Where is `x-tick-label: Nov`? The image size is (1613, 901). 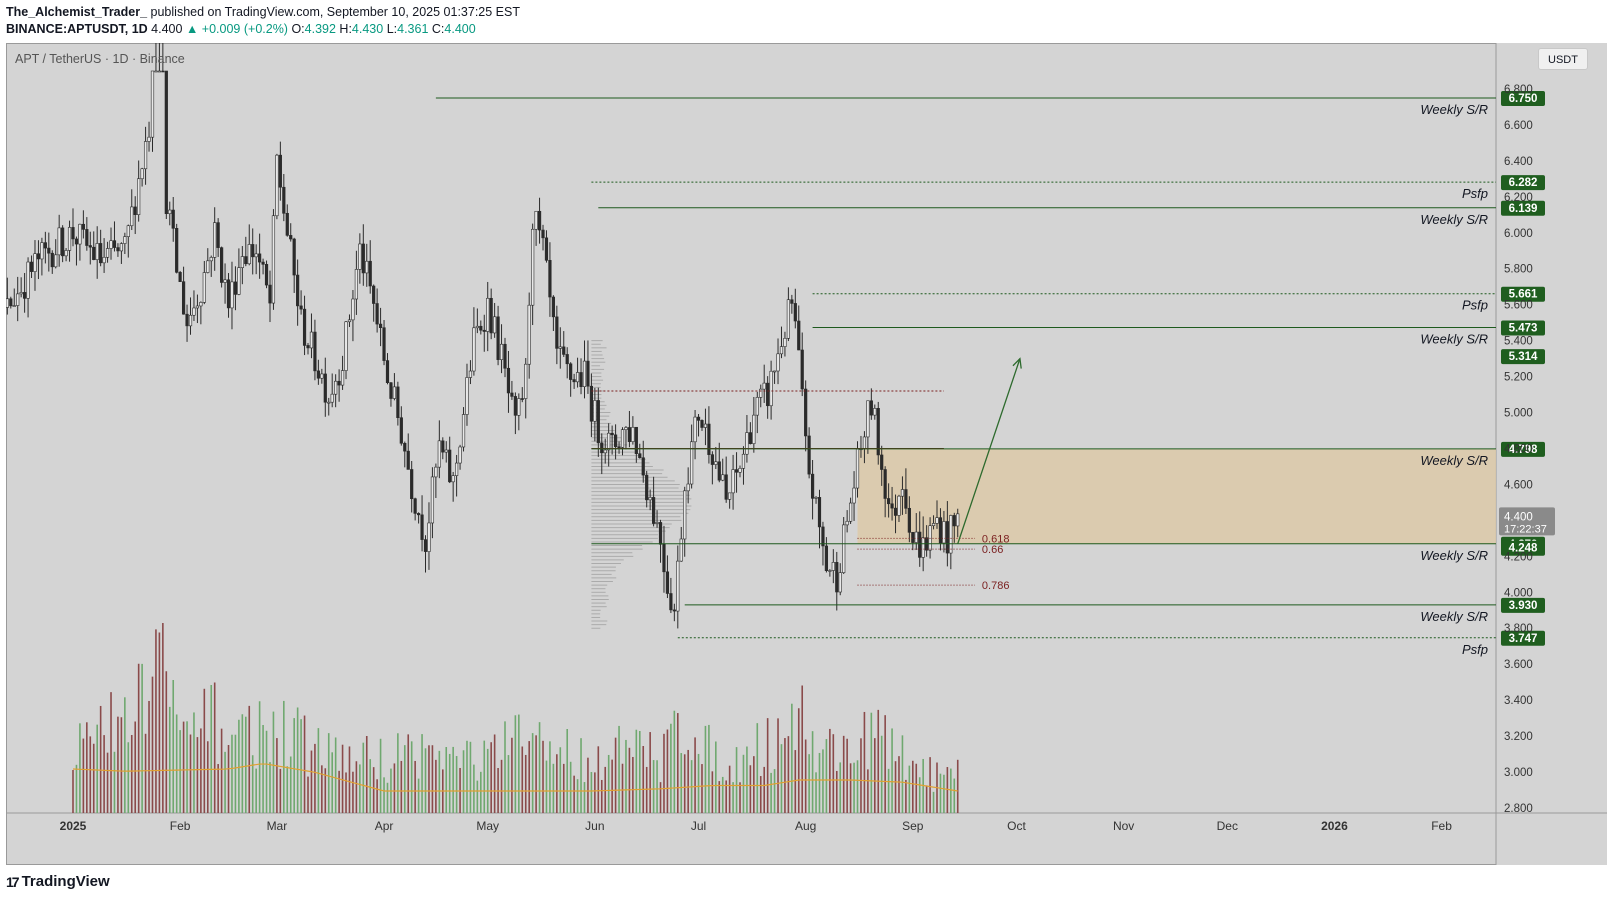
x-tick-label: Nov is located at coordinates (1123, 826).